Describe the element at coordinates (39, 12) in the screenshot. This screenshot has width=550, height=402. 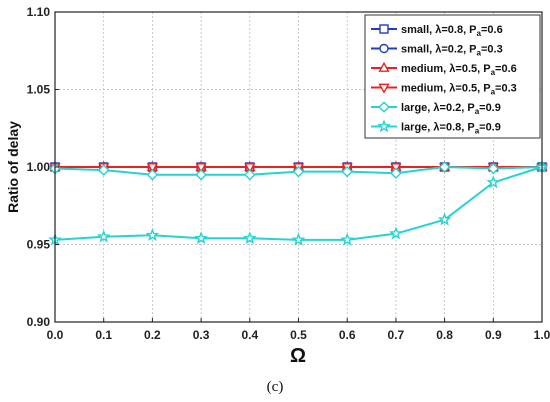
I see `y-tick-label: 1.10` at that location.